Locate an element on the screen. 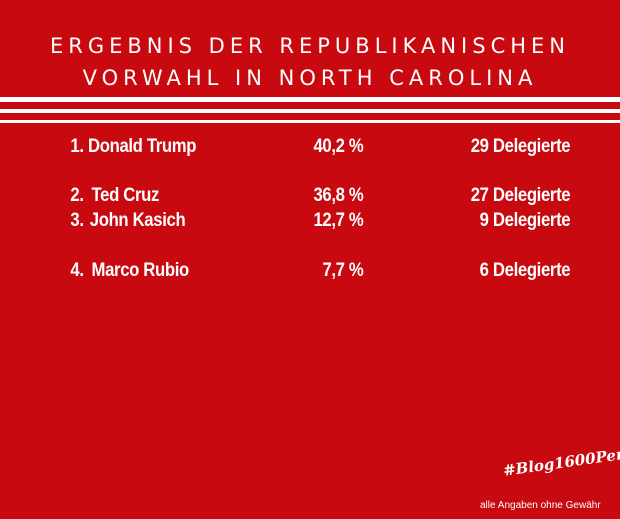 This screenshot has height=519, width=620. result-row: 4. Marco Rubio 7,7 % 6 Delegierte is located at coordinates (285, 273).